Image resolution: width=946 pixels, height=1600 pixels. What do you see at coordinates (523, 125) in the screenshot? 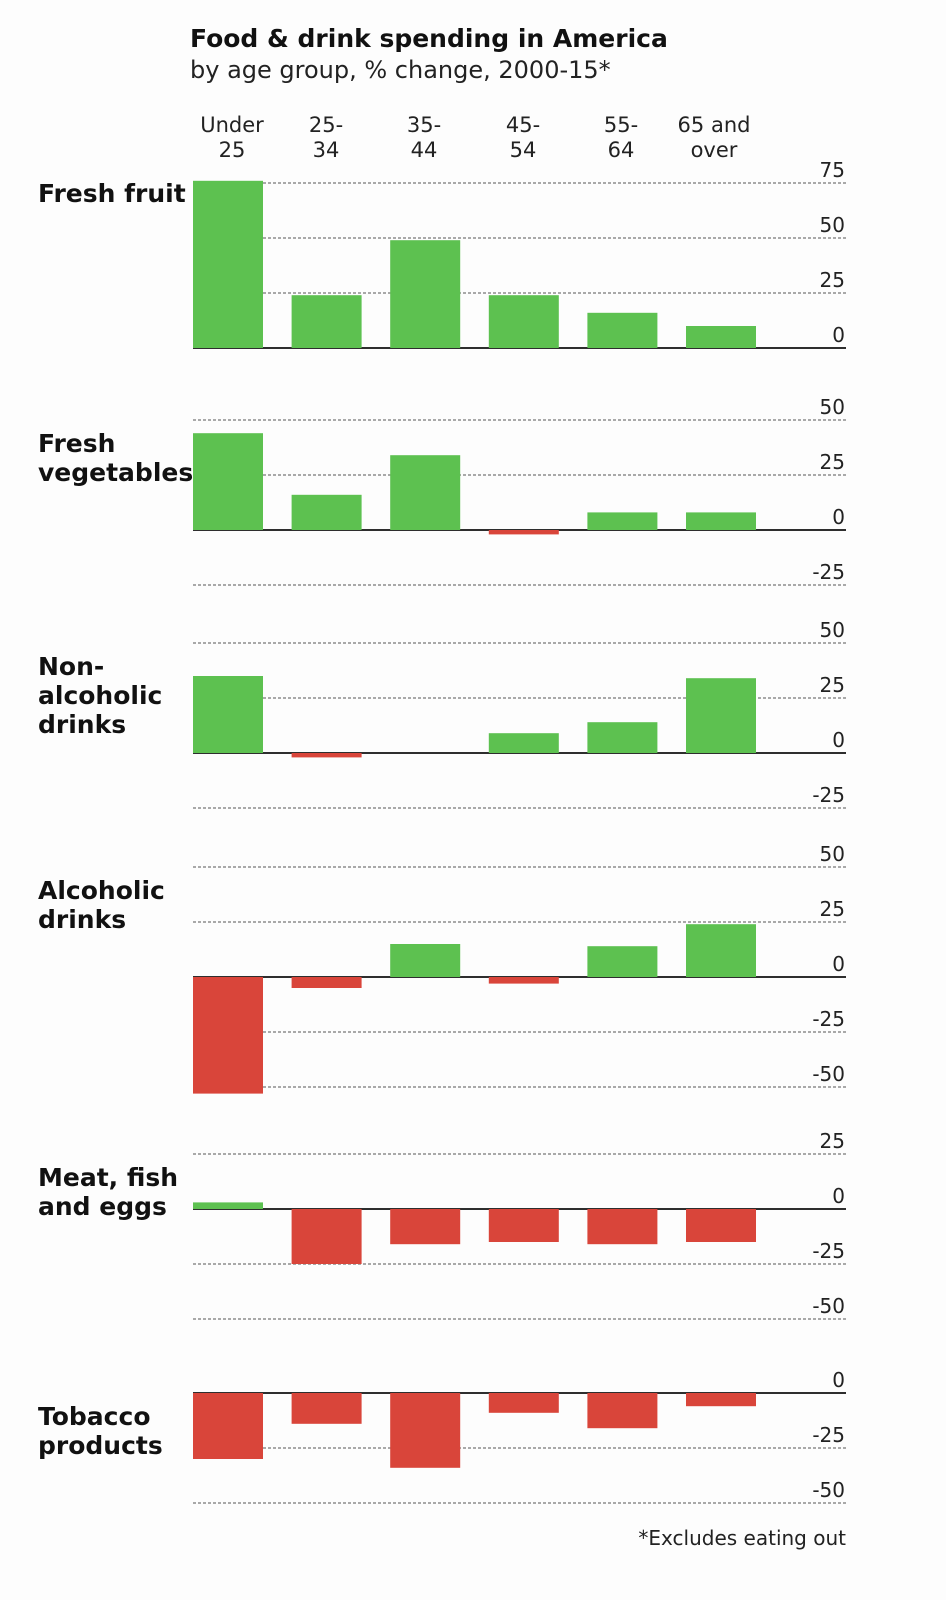
I see `category-label: 45-` at bounding box center [523, 125].